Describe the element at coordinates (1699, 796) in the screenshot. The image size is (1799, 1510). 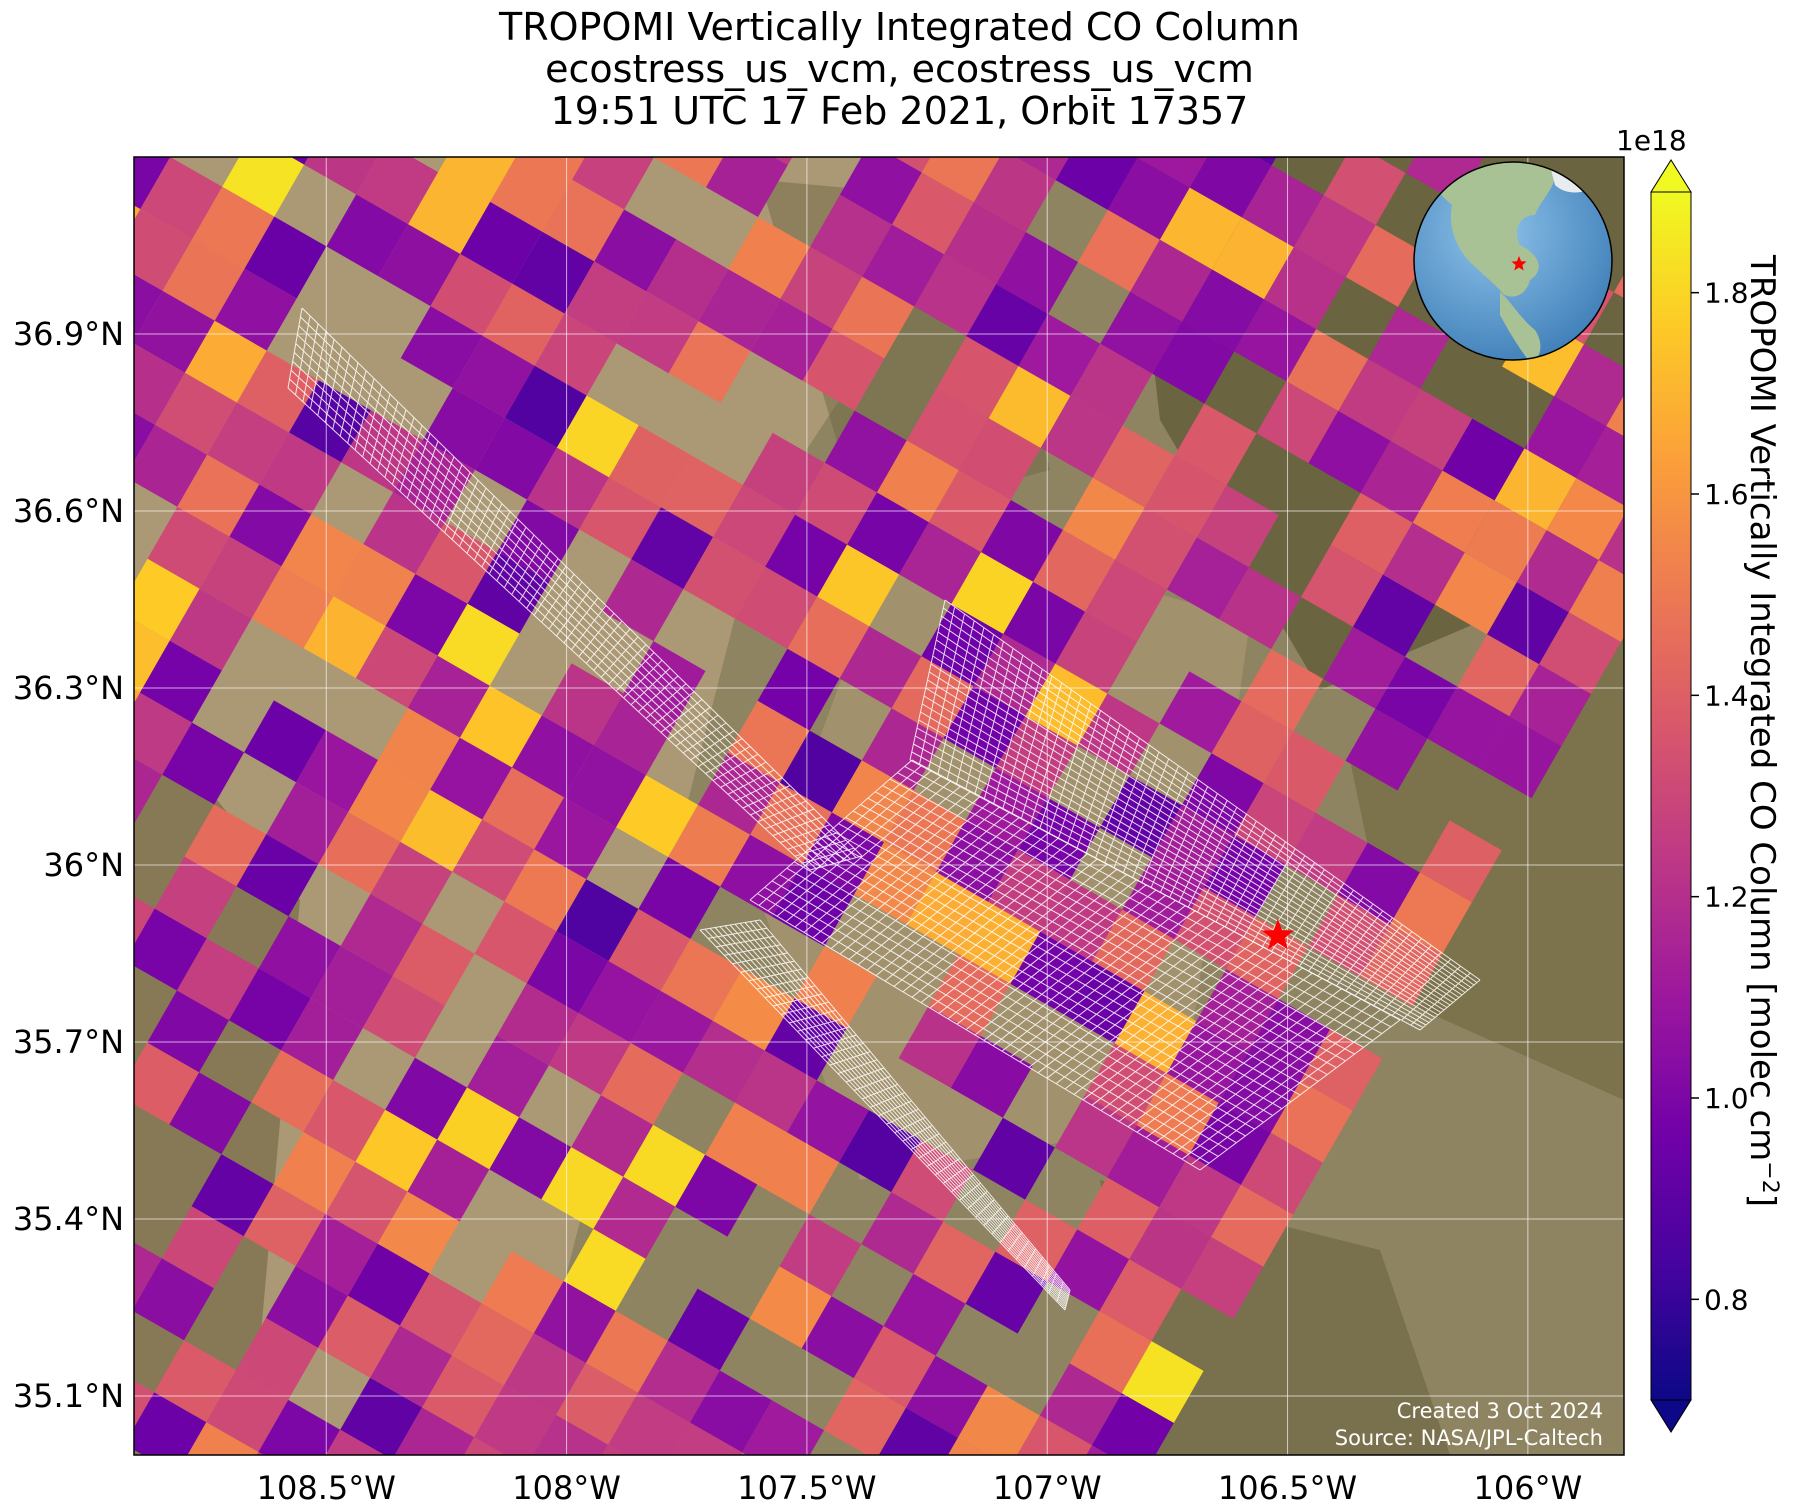
I see `colorbar: 0.8 1.0 1.2 1.4 1.6 1.8` at that location.